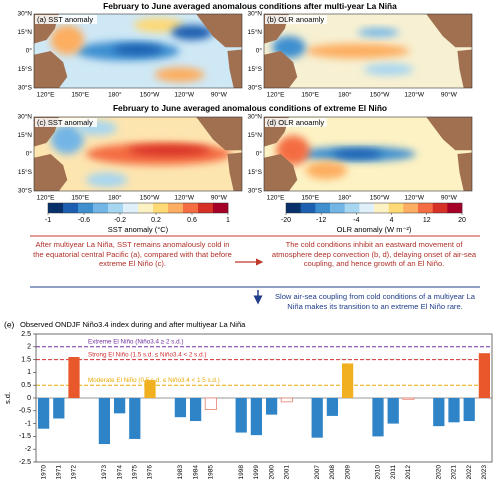 Image resolution: width=500 pixels, height=491 pixels. What do you see at coordinates (9, 324) in the screenshot?
I see `chart-panel: (e)` at bounding box center [9, 324].